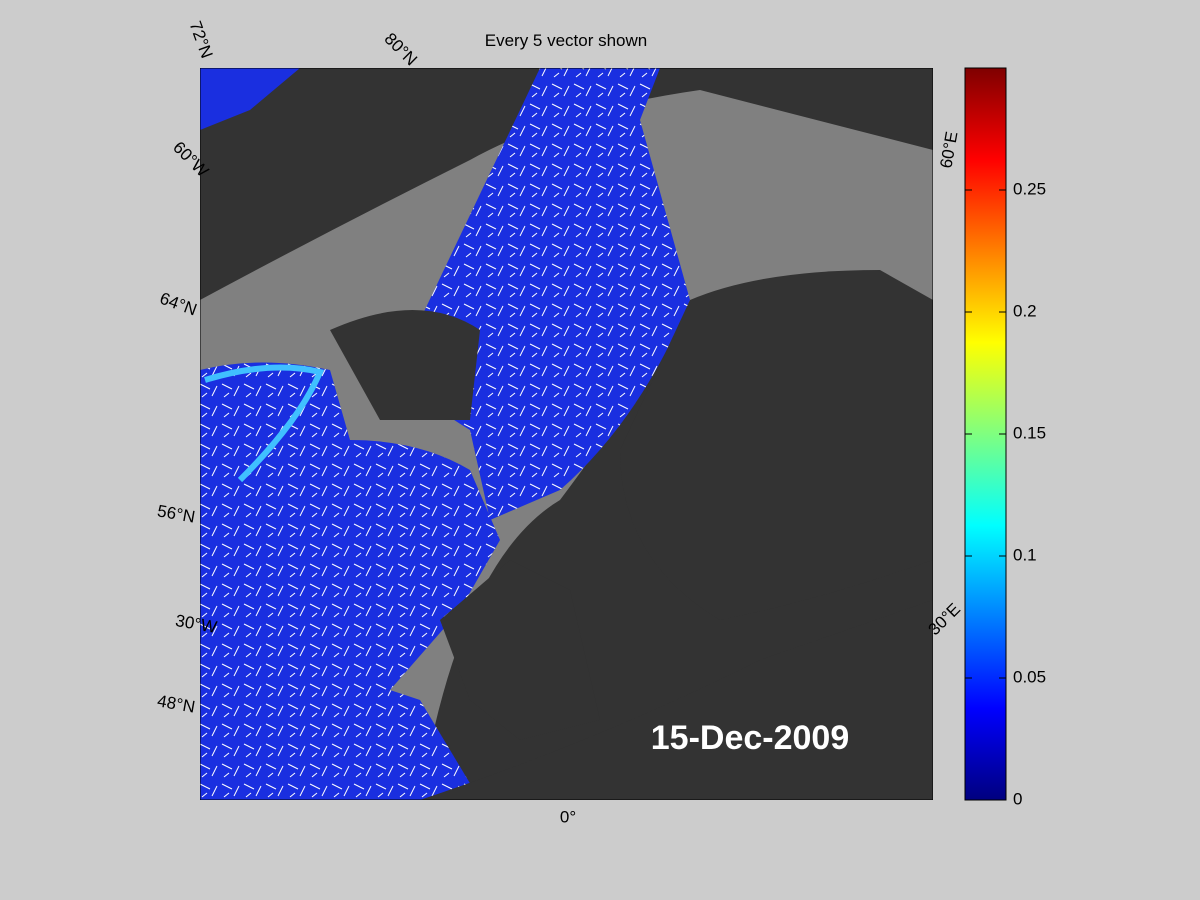 This screenshot has width=1200, height=900. I want to click on graticule-label: 72°N, so click(201, 40).